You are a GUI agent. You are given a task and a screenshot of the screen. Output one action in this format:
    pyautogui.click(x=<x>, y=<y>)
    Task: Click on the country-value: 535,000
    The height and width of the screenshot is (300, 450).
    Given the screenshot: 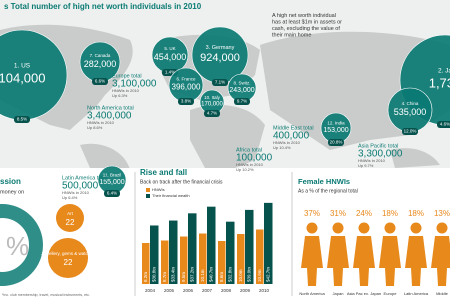 What is the action you would take?
    pyautogui.click(x=410, y=112)
    